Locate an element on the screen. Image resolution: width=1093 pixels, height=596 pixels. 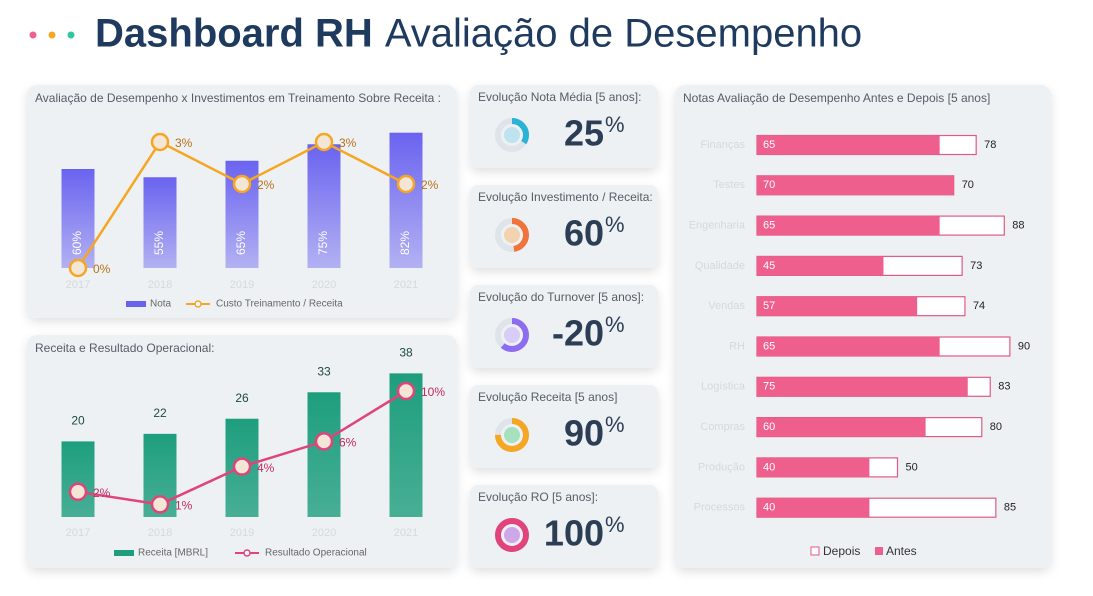
kpi-title: Evolução Receita [5 anos] is located at coordinates (547, 397).